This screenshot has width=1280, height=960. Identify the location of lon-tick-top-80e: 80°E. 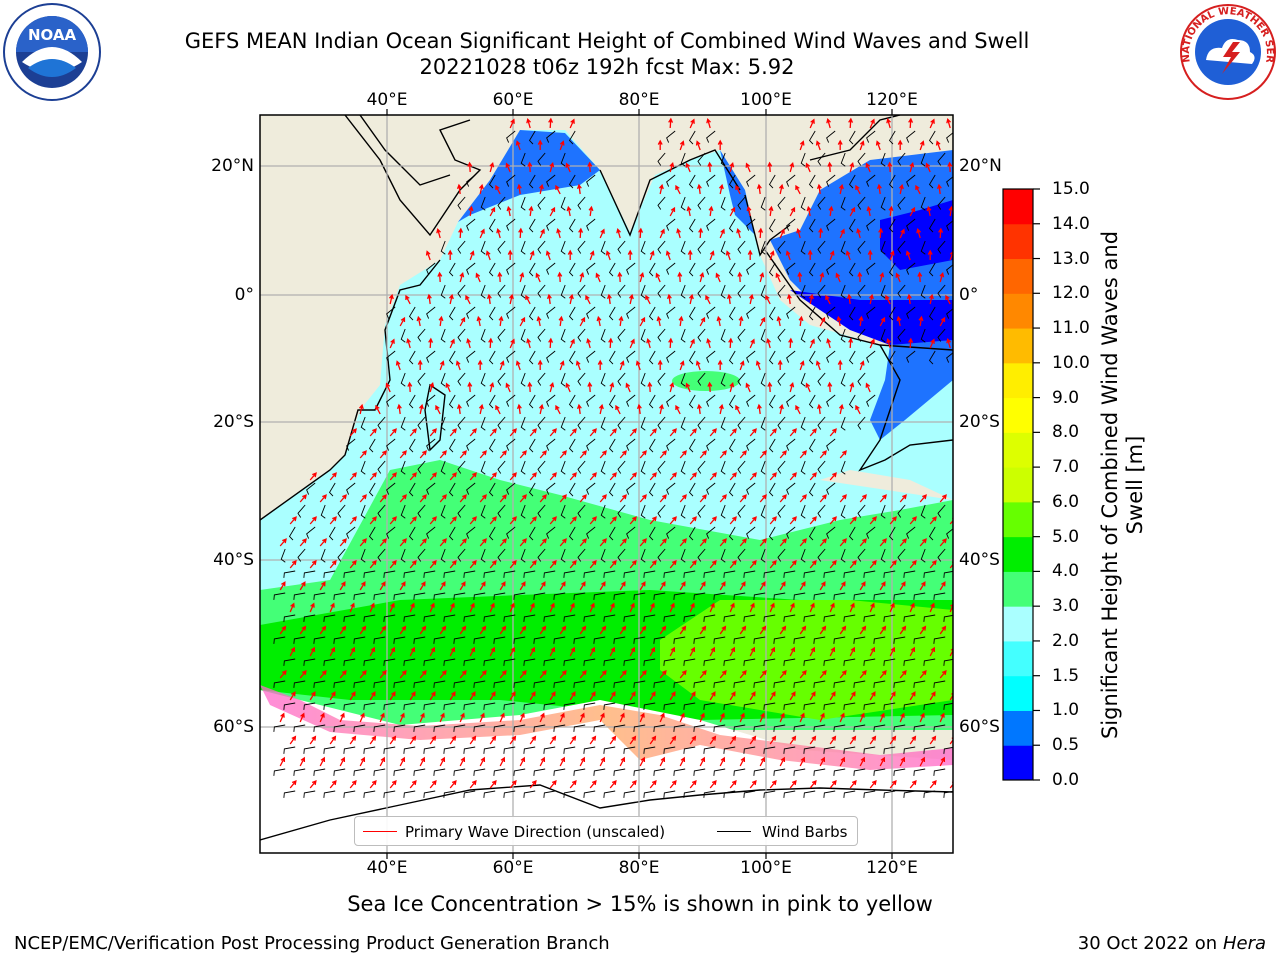
(639, 100).